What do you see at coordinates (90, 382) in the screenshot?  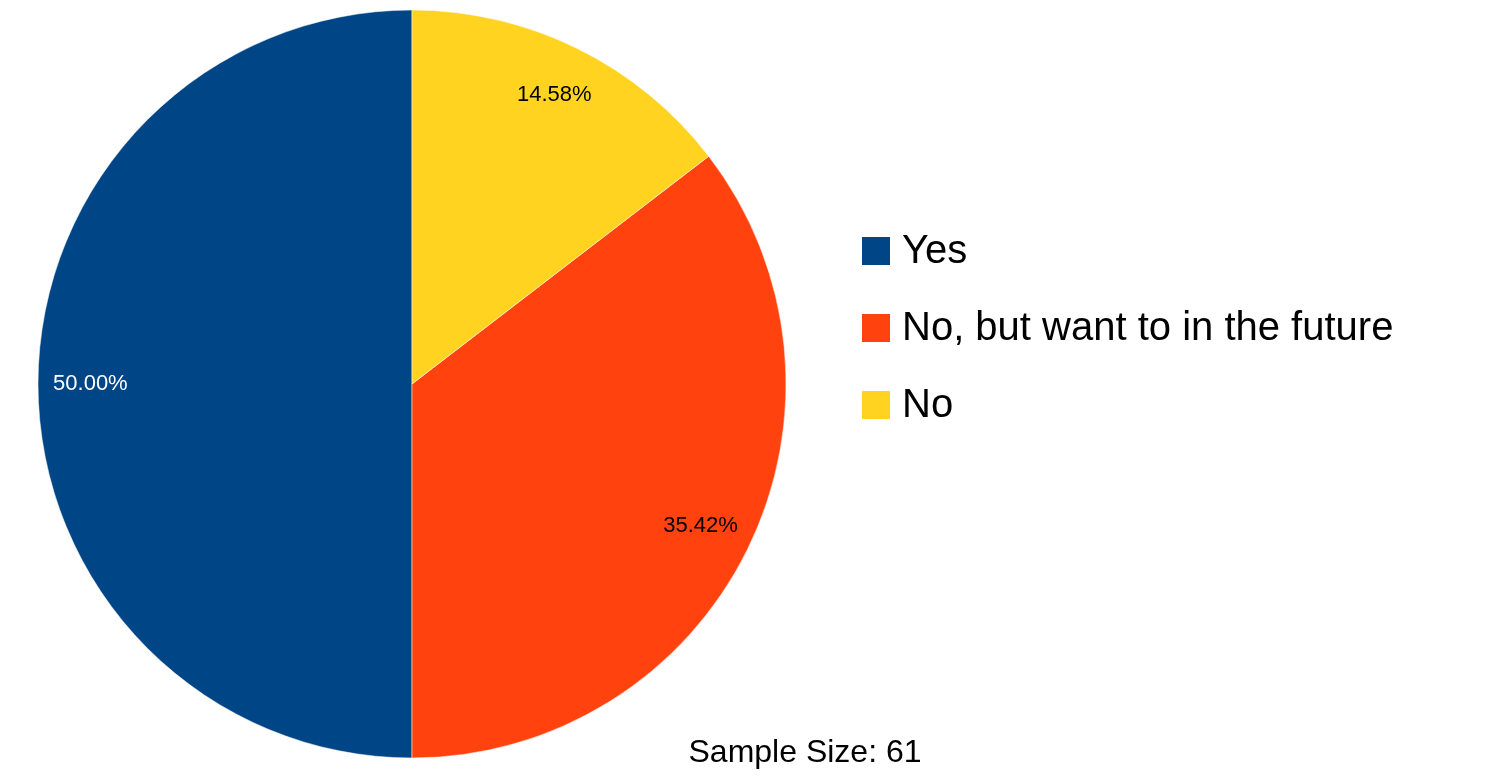 I see `data-label: 50.00%` at bounding box center [90, 382].